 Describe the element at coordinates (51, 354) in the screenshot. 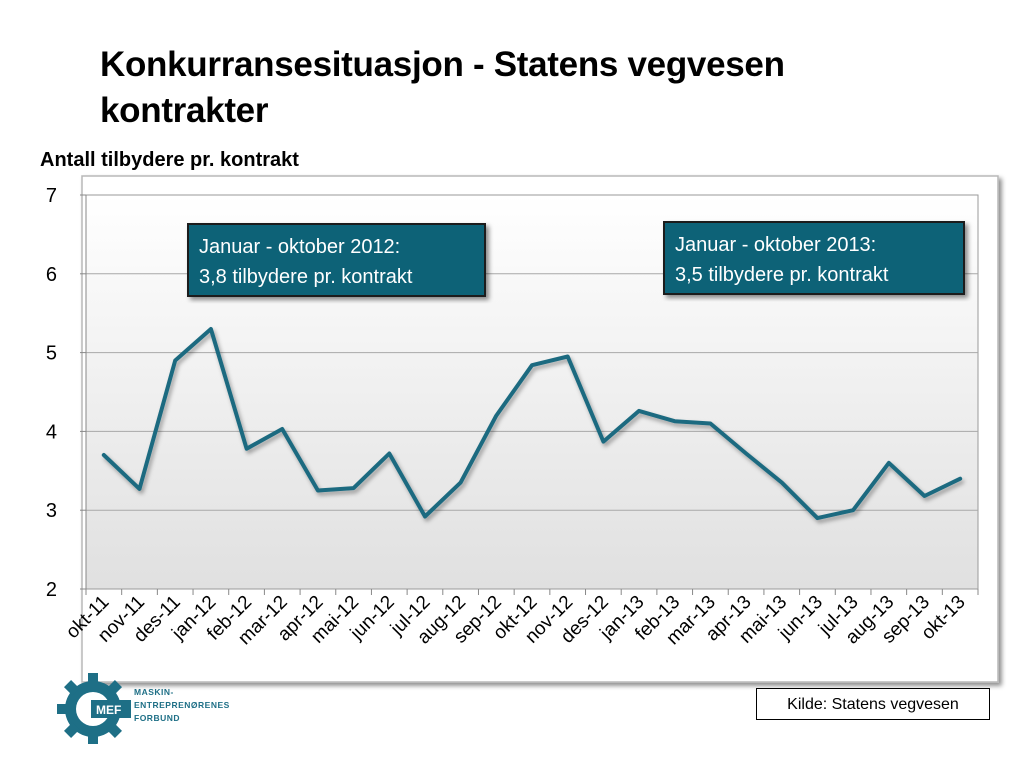

I see `y-tick-label: 5` at that location.